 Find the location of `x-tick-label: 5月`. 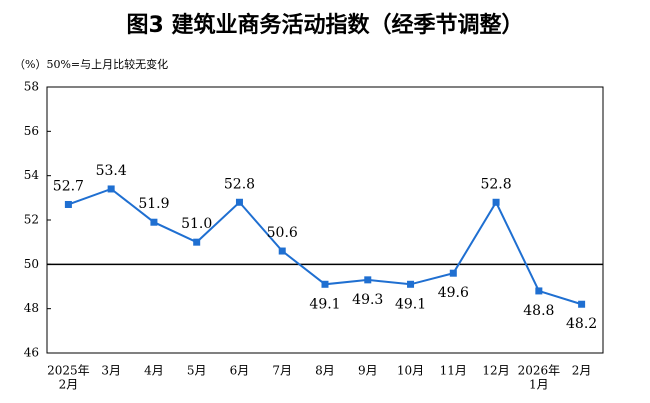

x-tick-label: 5月 is located at coordinates (197, 371).